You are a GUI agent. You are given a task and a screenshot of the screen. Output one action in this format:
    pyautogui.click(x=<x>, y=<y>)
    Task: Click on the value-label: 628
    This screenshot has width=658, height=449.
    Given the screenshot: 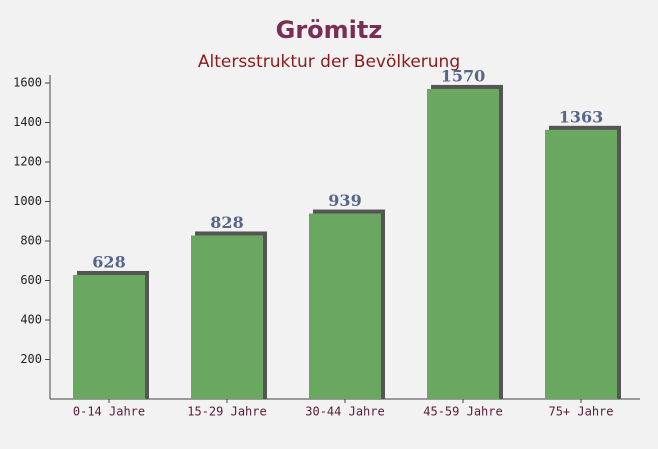 What is the action you would take?
    pyautogui.click(x=108, y=261)
    